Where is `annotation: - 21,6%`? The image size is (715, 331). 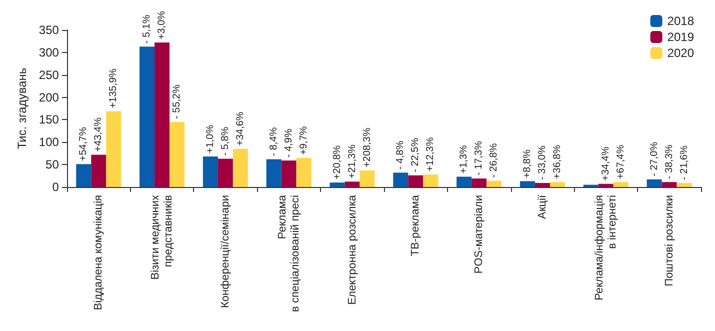 annotation: - 21,6% is located at coordinates (684, 162).